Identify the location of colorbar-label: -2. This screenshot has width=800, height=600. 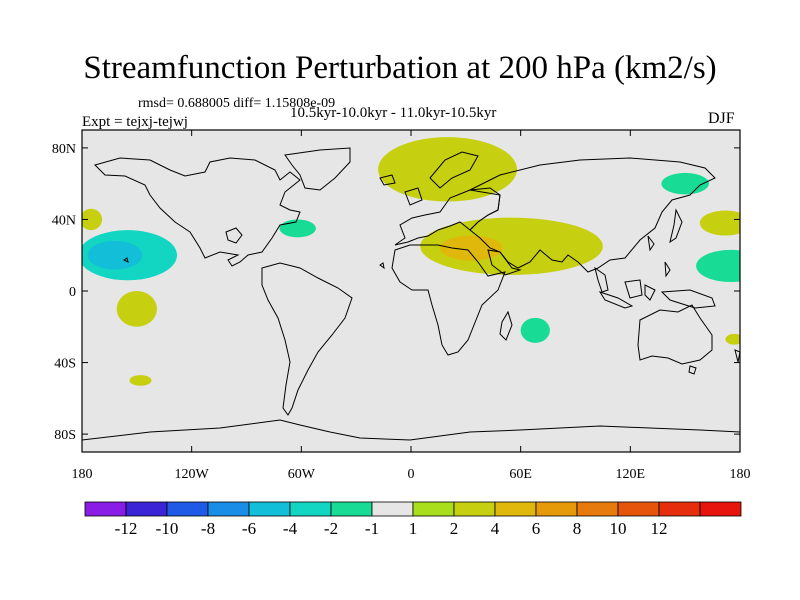
(331, 528).